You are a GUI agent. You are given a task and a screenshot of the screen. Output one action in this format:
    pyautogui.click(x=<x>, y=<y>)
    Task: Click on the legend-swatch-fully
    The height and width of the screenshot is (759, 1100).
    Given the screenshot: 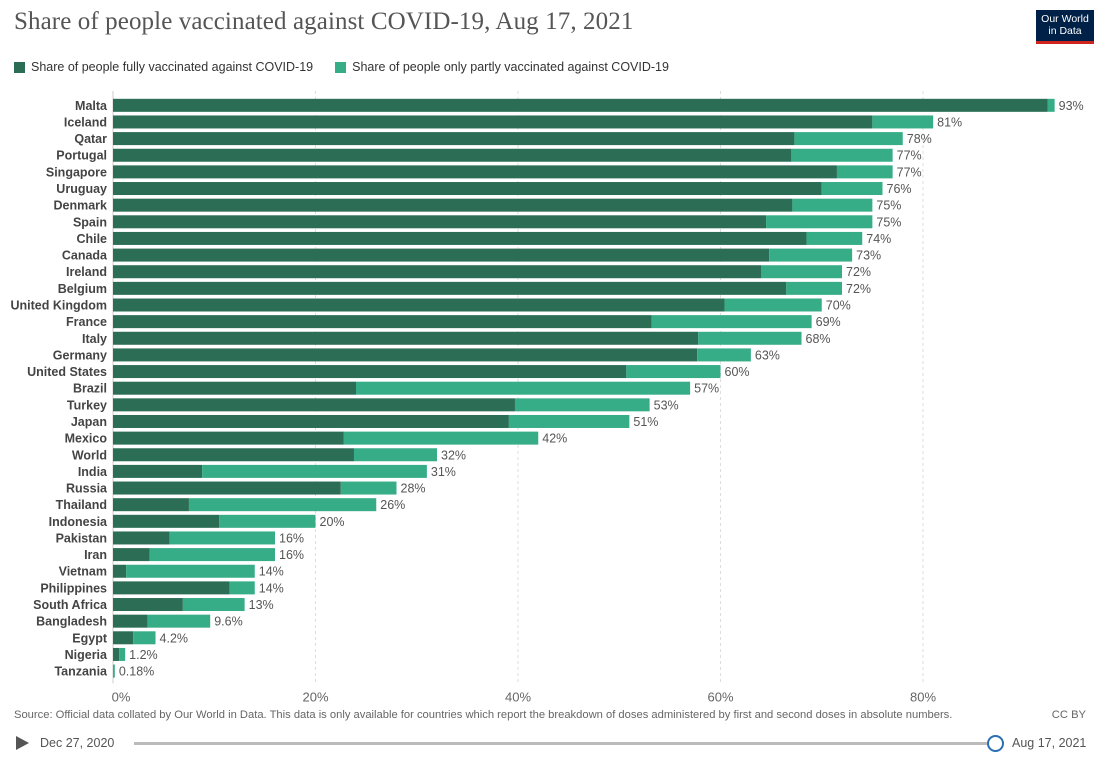 What is the action you would take?
    pyautogui.click(x=19, y=67)
    